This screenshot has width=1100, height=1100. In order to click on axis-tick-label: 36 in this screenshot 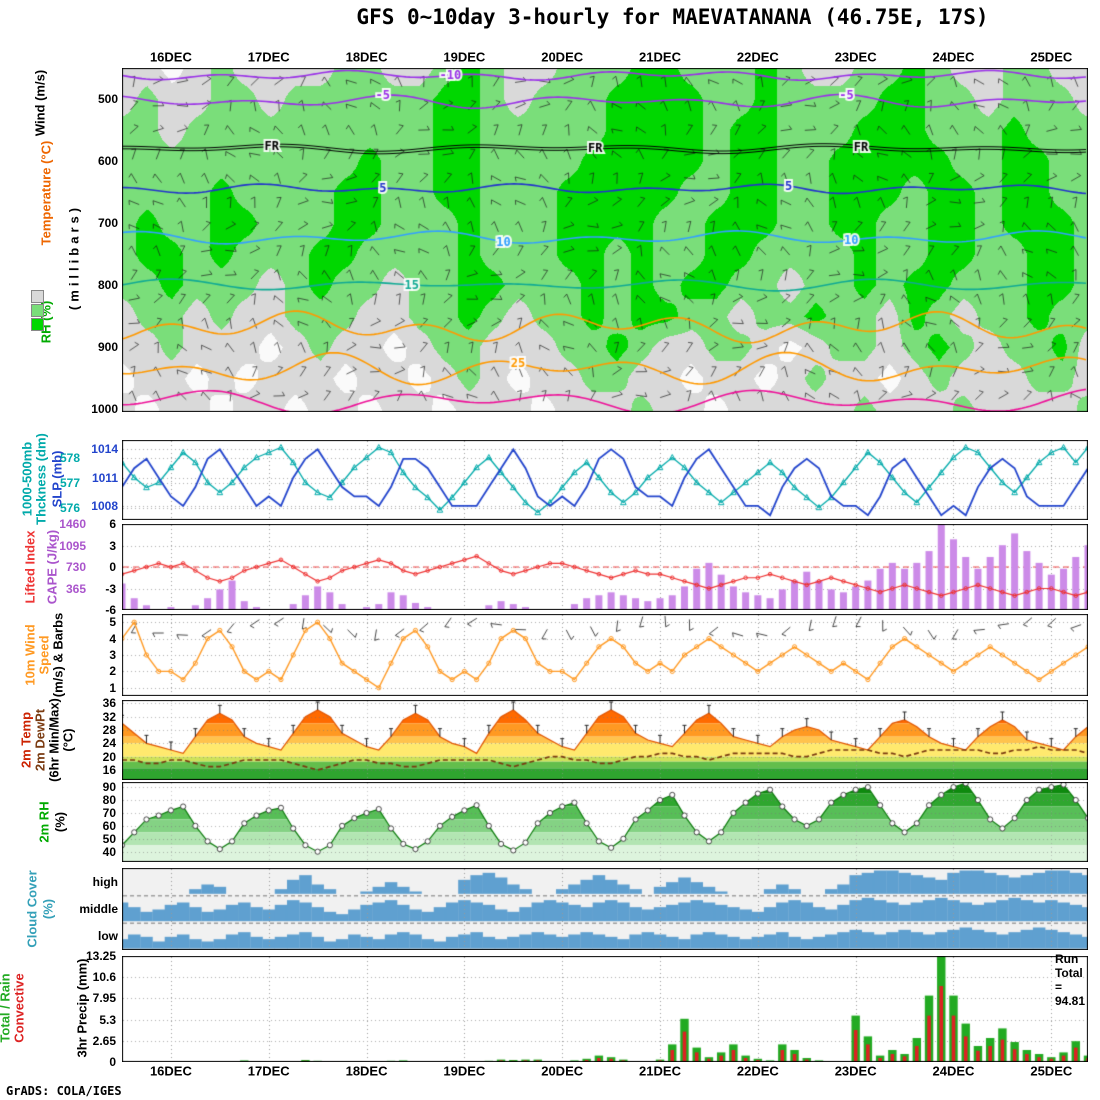, I will do `click(109, 703)`.